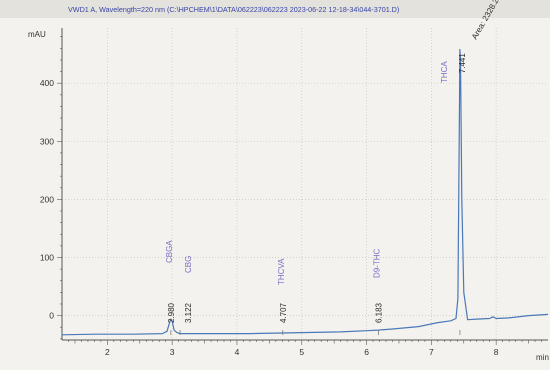  I want to click on x-tick-label: 4, so click(237, 352).